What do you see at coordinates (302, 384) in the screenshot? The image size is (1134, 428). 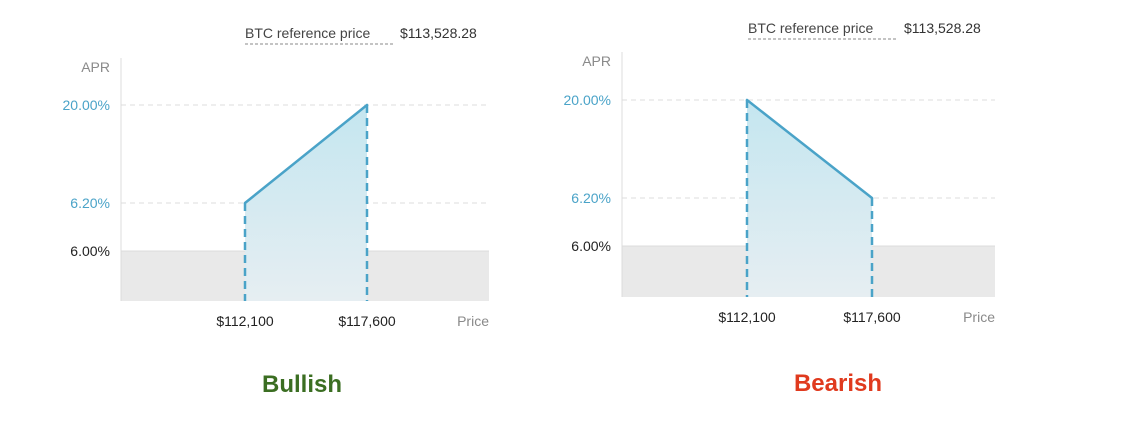 I see `chart-caption: Bullish` at bounding box center [302, 384].